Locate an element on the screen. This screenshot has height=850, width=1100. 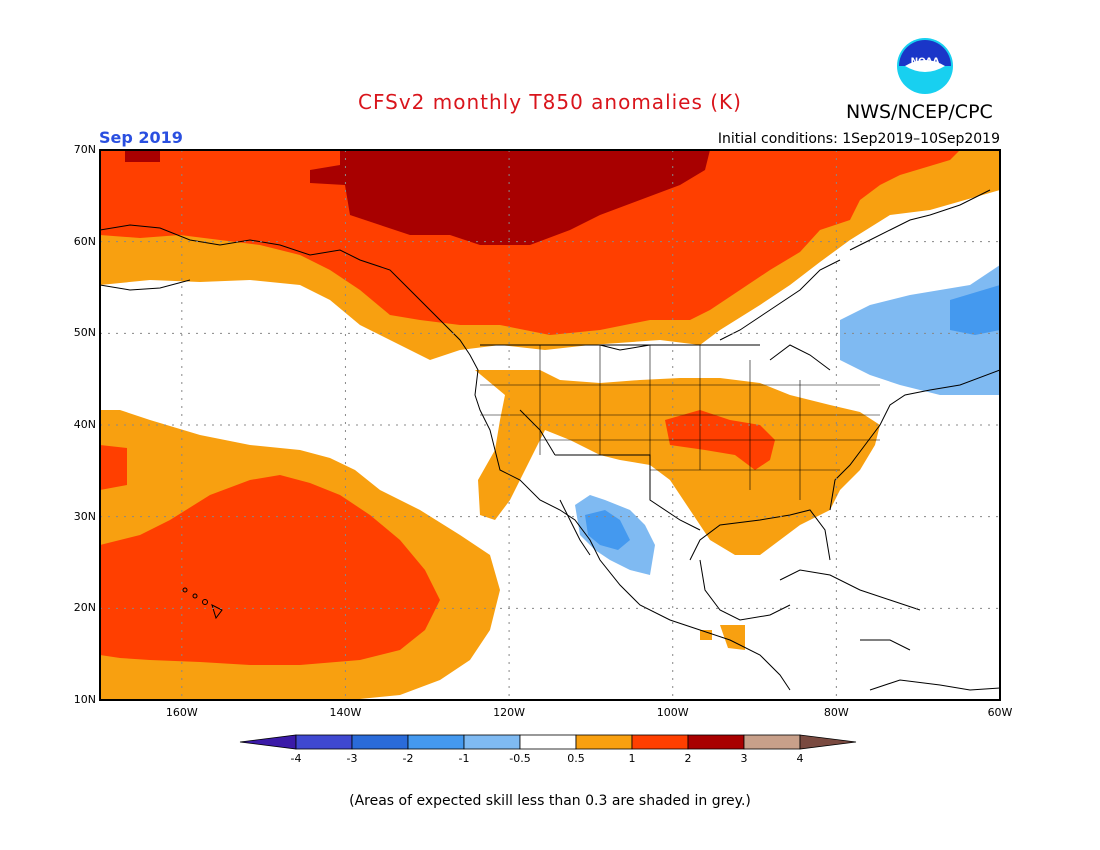
lon-label: 80W is located at coordinates (836, 712).